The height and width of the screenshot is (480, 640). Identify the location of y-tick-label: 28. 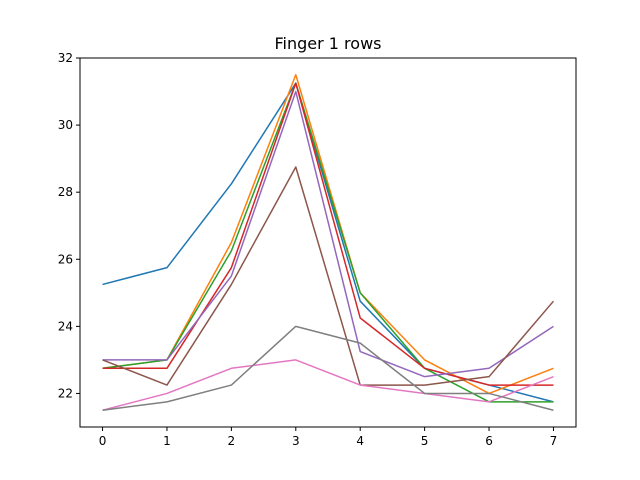
(65, 192).